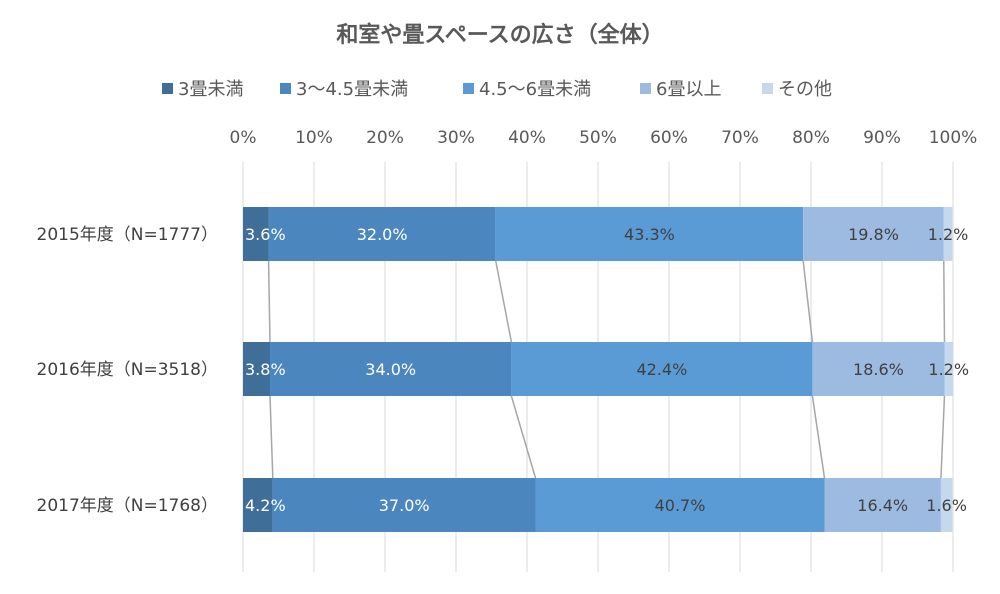 This screenshot has height=594, width=1000. What do you see at coordinates (527, 138) in the screenshot?
I see `x-tick-label-4: 40%` at bounding box center [527, 138].